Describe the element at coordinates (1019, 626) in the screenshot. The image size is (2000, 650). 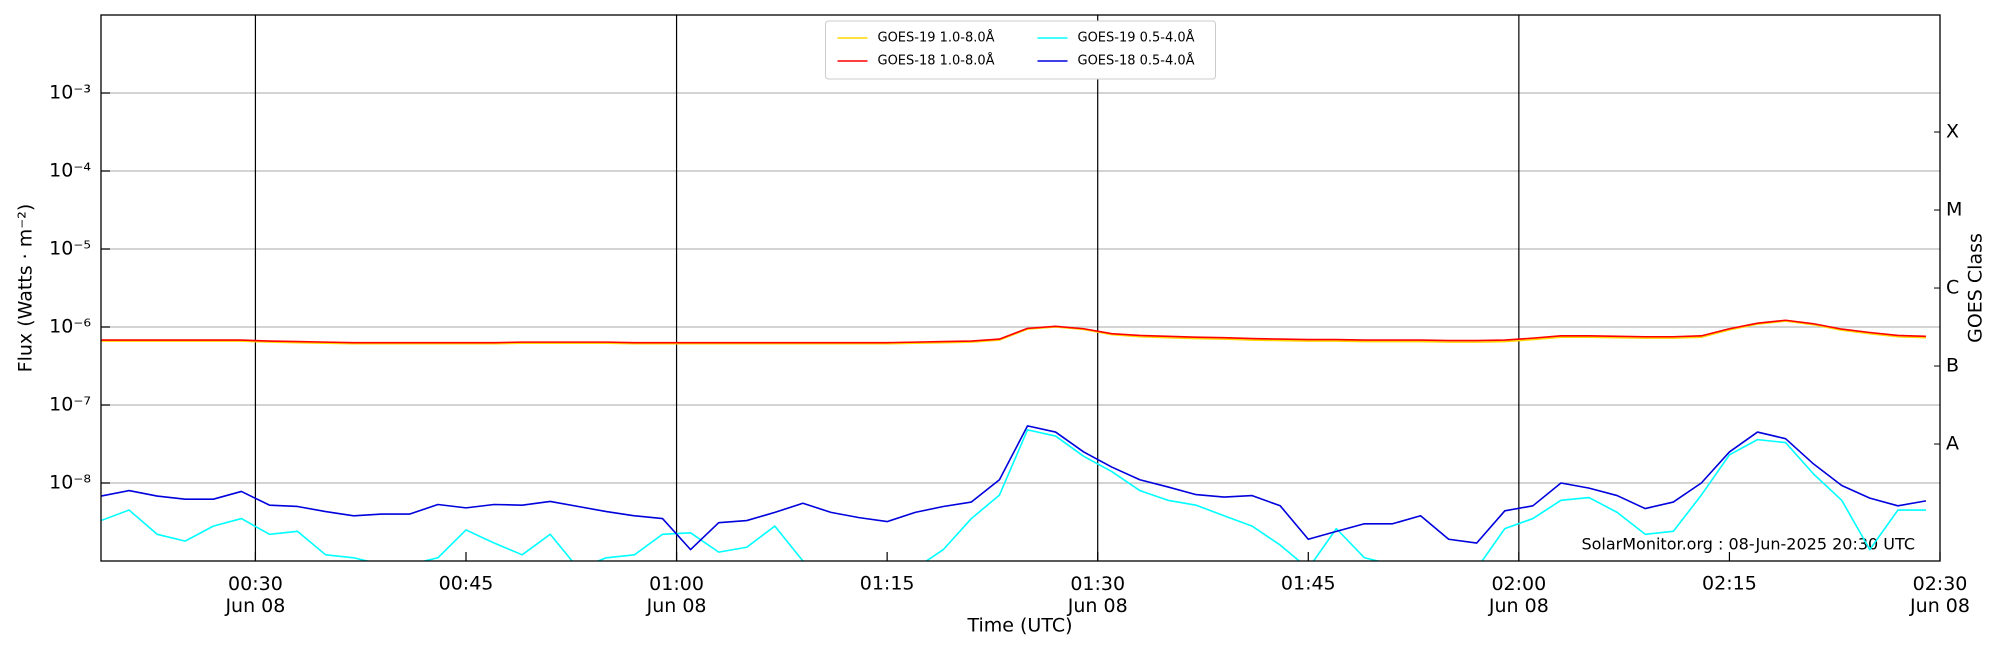
I see `x-axis-label: Time (UTC)` at that location.